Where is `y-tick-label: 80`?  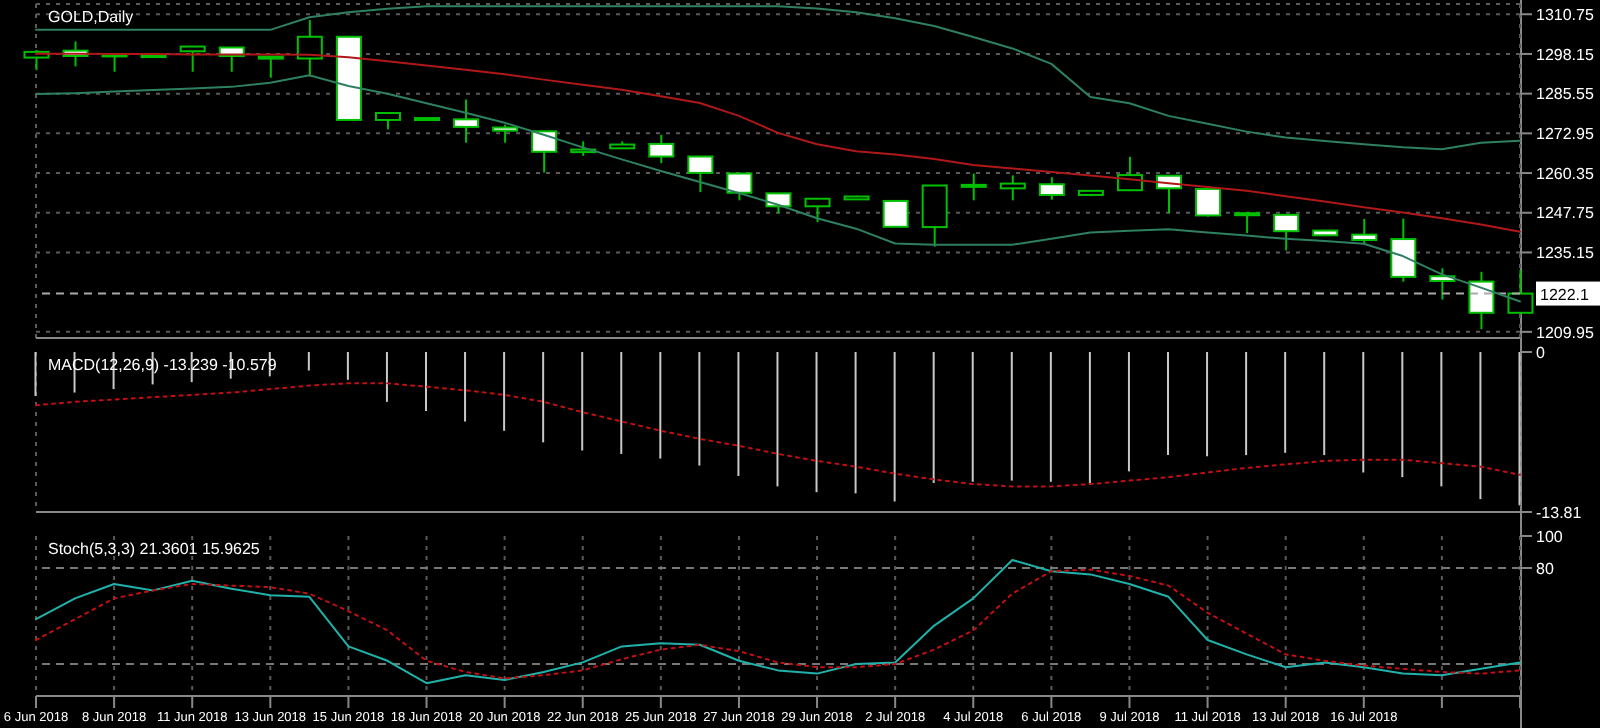
y-tick-label: 80 is located at coordinates (1545, 568).